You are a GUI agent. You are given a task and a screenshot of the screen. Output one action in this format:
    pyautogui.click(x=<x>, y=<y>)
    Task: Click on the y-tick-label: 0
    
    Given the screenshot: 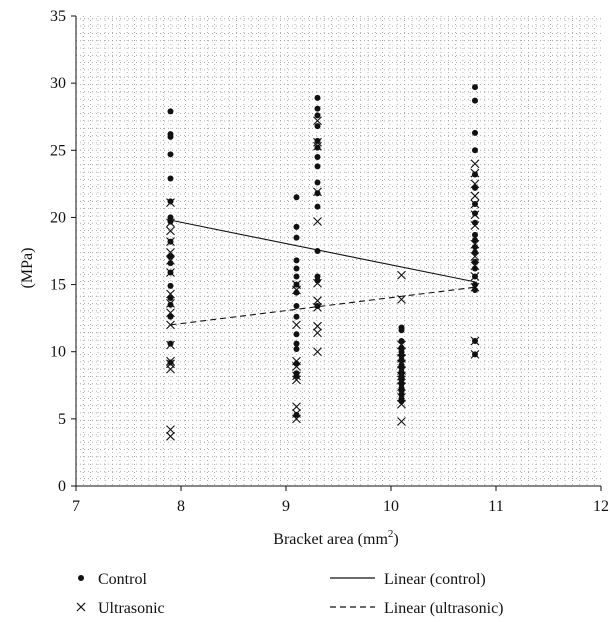 What is the action you would take?
    pyautogui.click(x=62, y=486)
    